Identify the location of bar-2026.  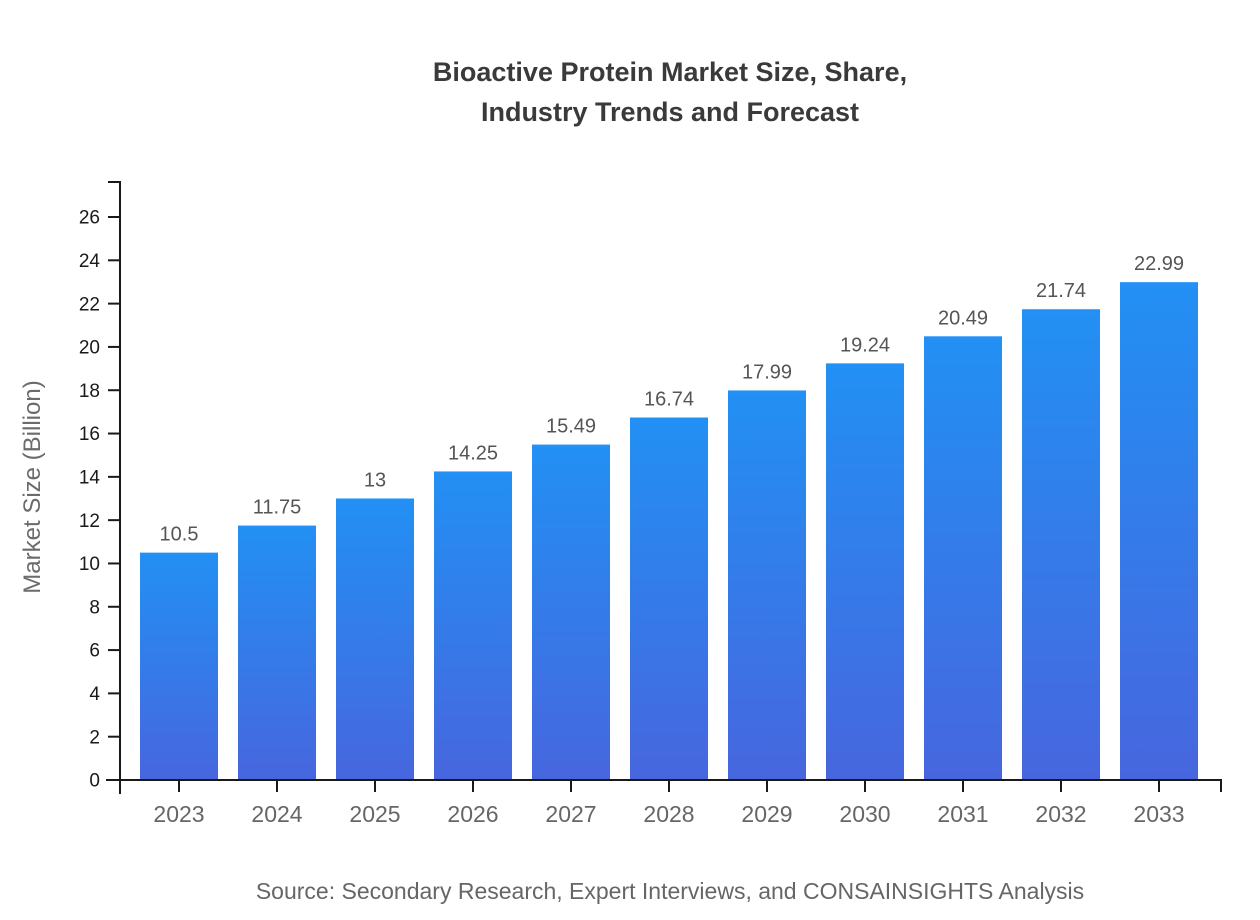
(473, 625).